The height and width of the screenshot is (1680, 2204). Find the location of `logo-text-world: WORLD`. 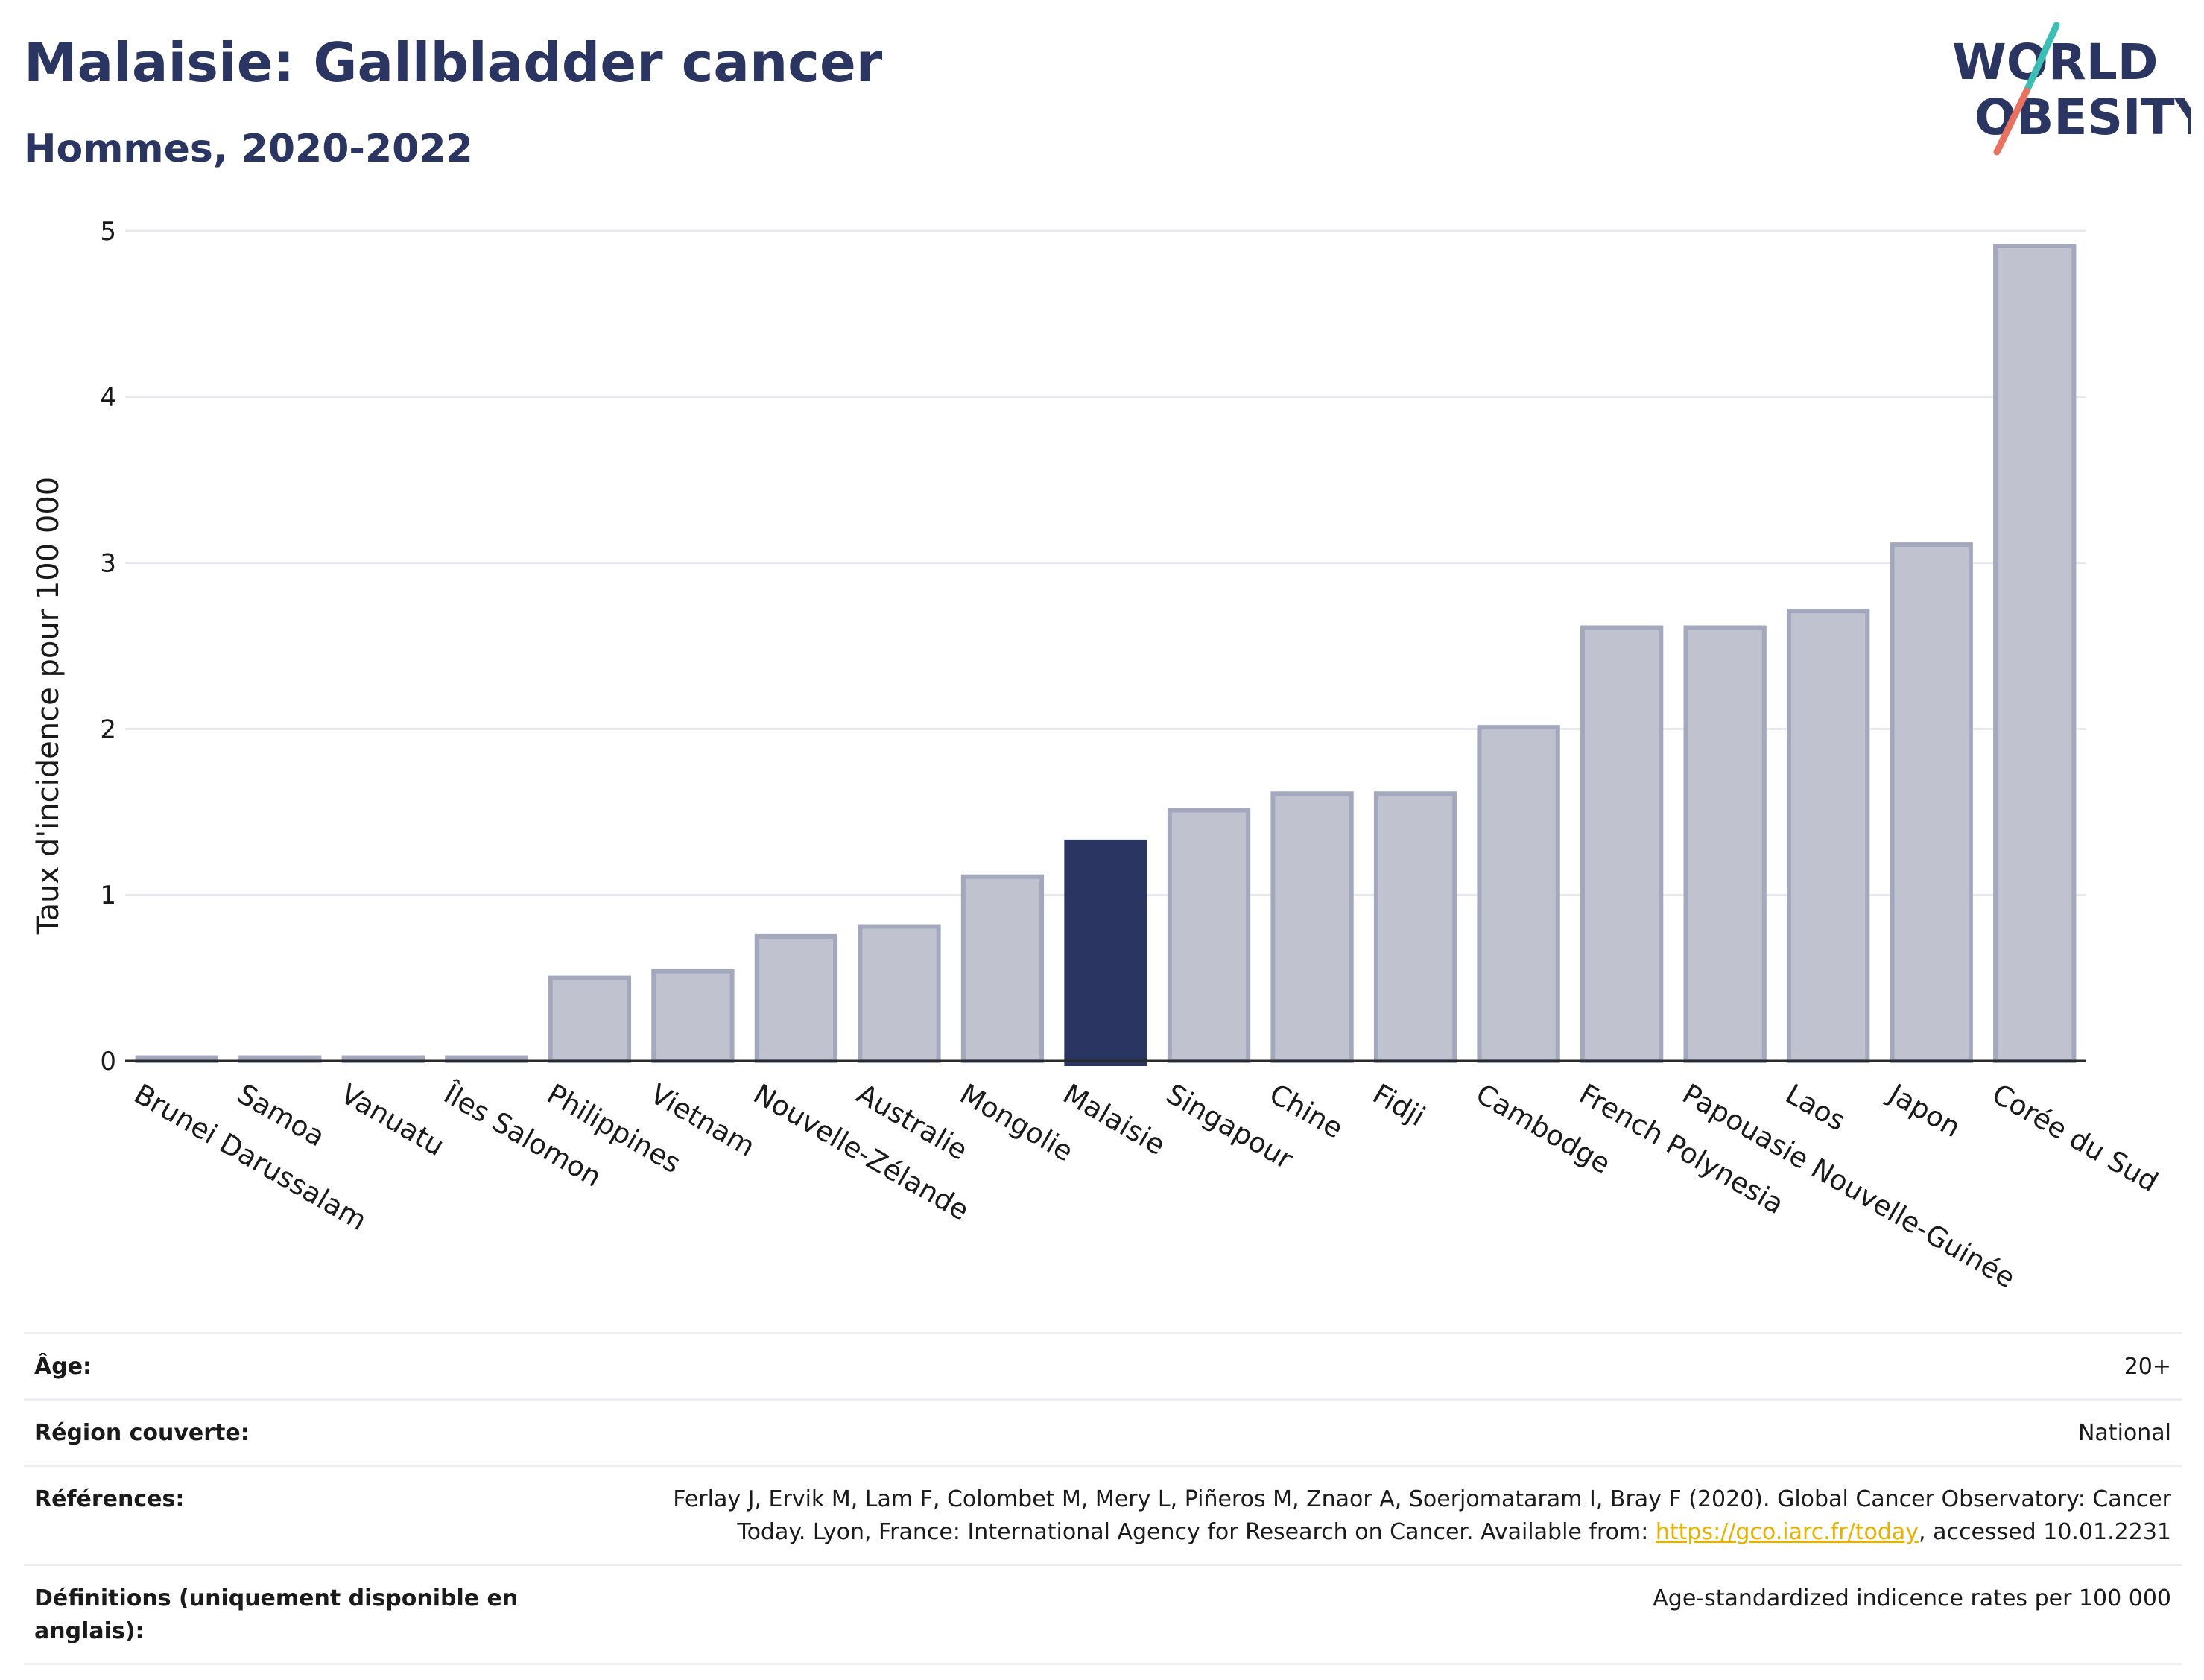

logo-text-world: WORLD is located at coordinates (2055, 62).